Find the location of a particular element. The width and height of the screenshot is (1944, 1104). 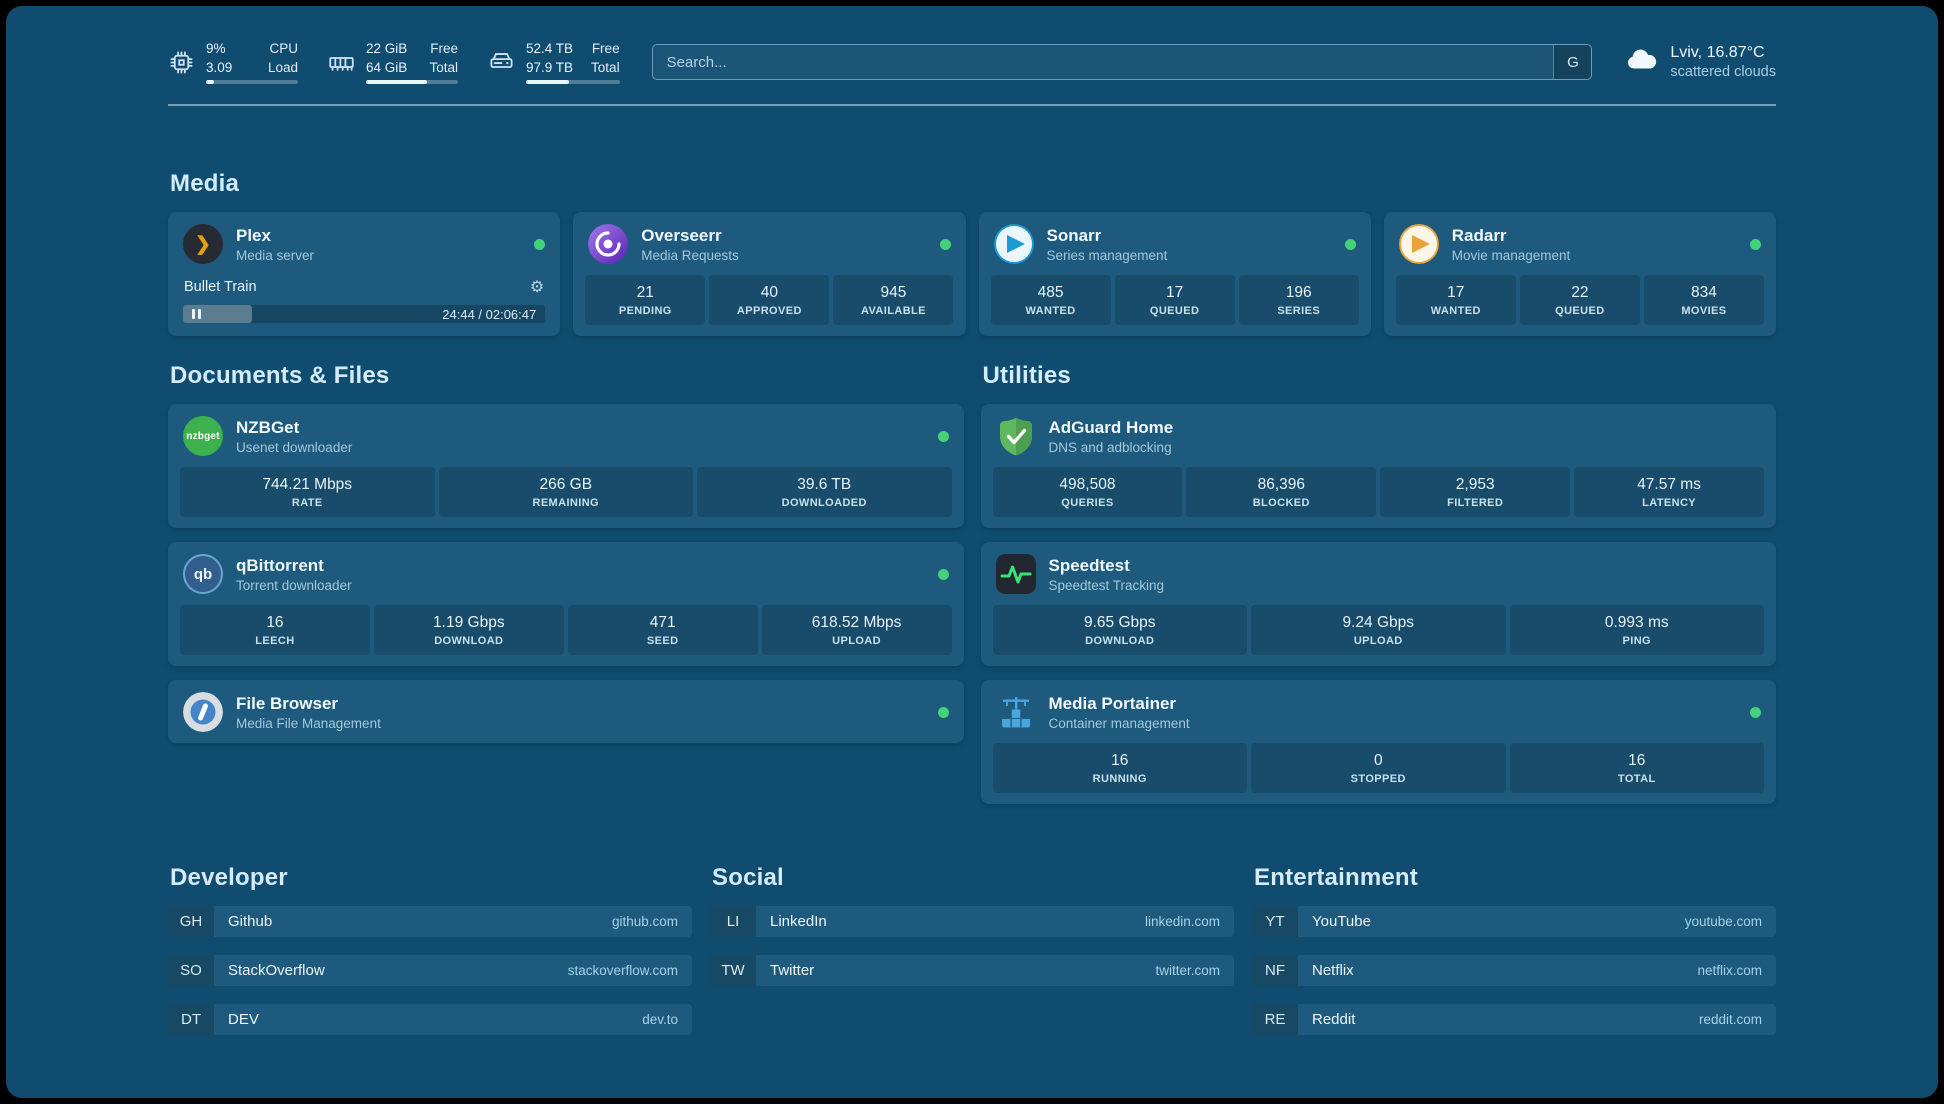

section-title-utilities: Utilities is located at coordinates (1026, 376).